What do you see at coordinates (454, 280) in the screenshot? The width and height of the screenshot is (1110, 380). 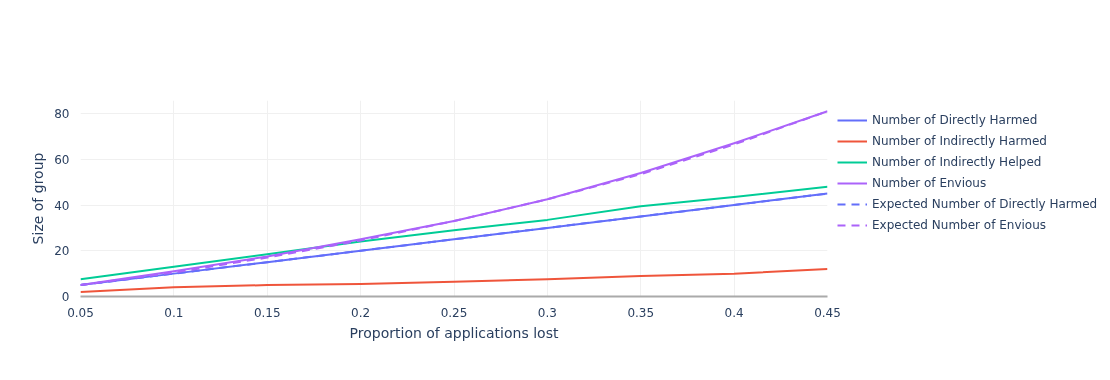 I see `line-series` at bounding box center [454, 280].